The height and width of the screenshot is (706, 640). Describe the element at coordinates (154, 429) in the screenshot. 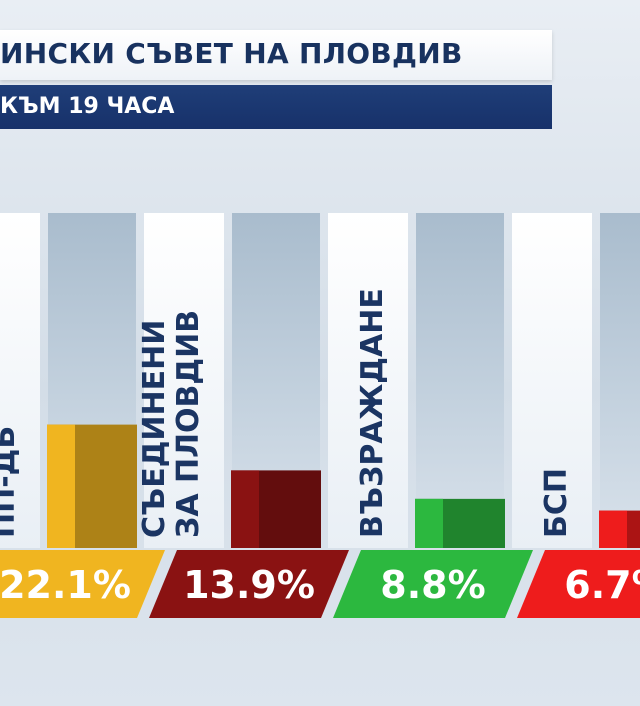

I see `category-label: СЪЕДИНЕНИ` at that location.